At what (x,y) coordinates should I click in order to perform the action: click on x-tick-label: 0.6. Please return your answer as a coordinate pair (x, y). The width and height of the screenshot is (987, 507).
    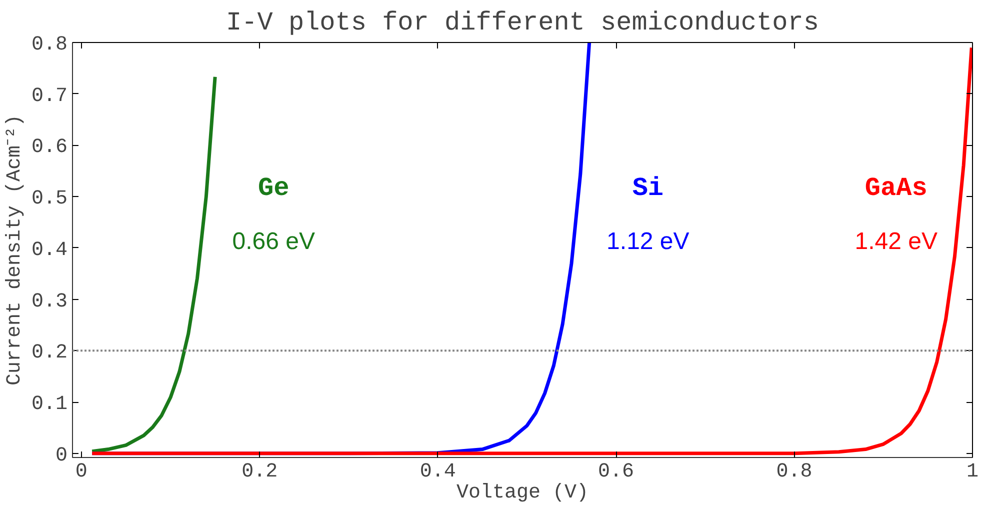
    Looking at the image, I should click on (616, 472).